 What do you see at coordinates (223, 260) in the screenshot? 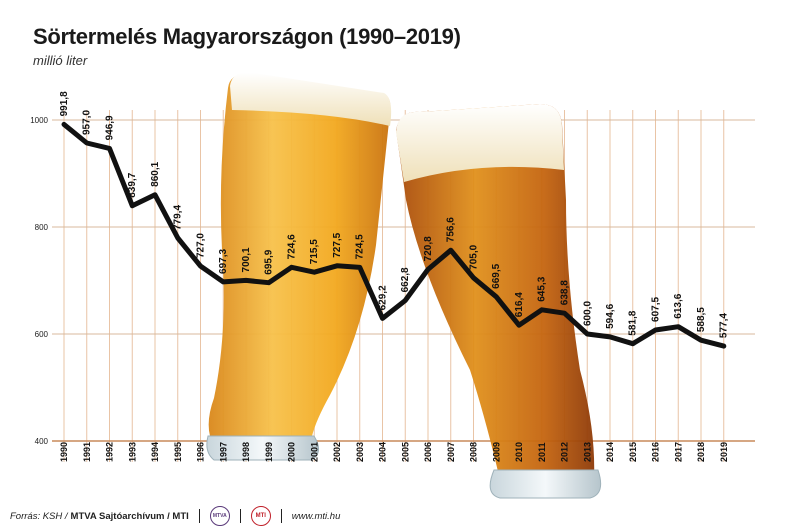
I see `data-label: 697,3` at bounding box center [223, 260].